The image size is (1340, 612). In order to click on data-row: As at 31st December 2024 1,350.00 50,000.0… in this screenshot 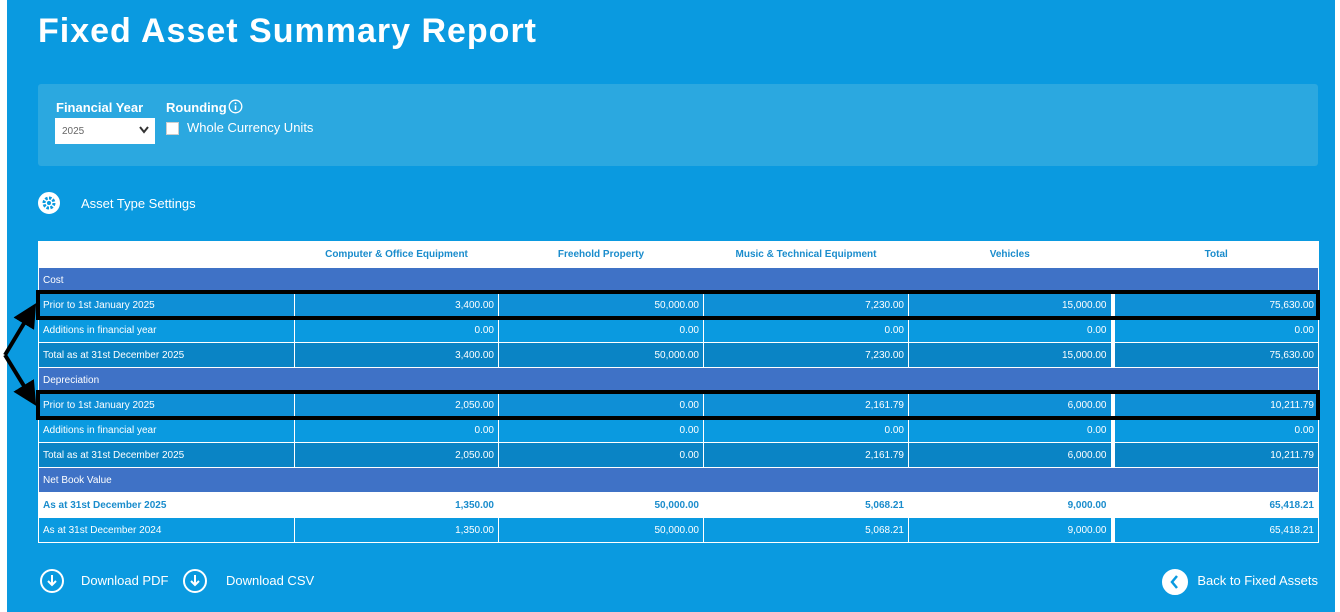, I will do `click(678, 530)`.